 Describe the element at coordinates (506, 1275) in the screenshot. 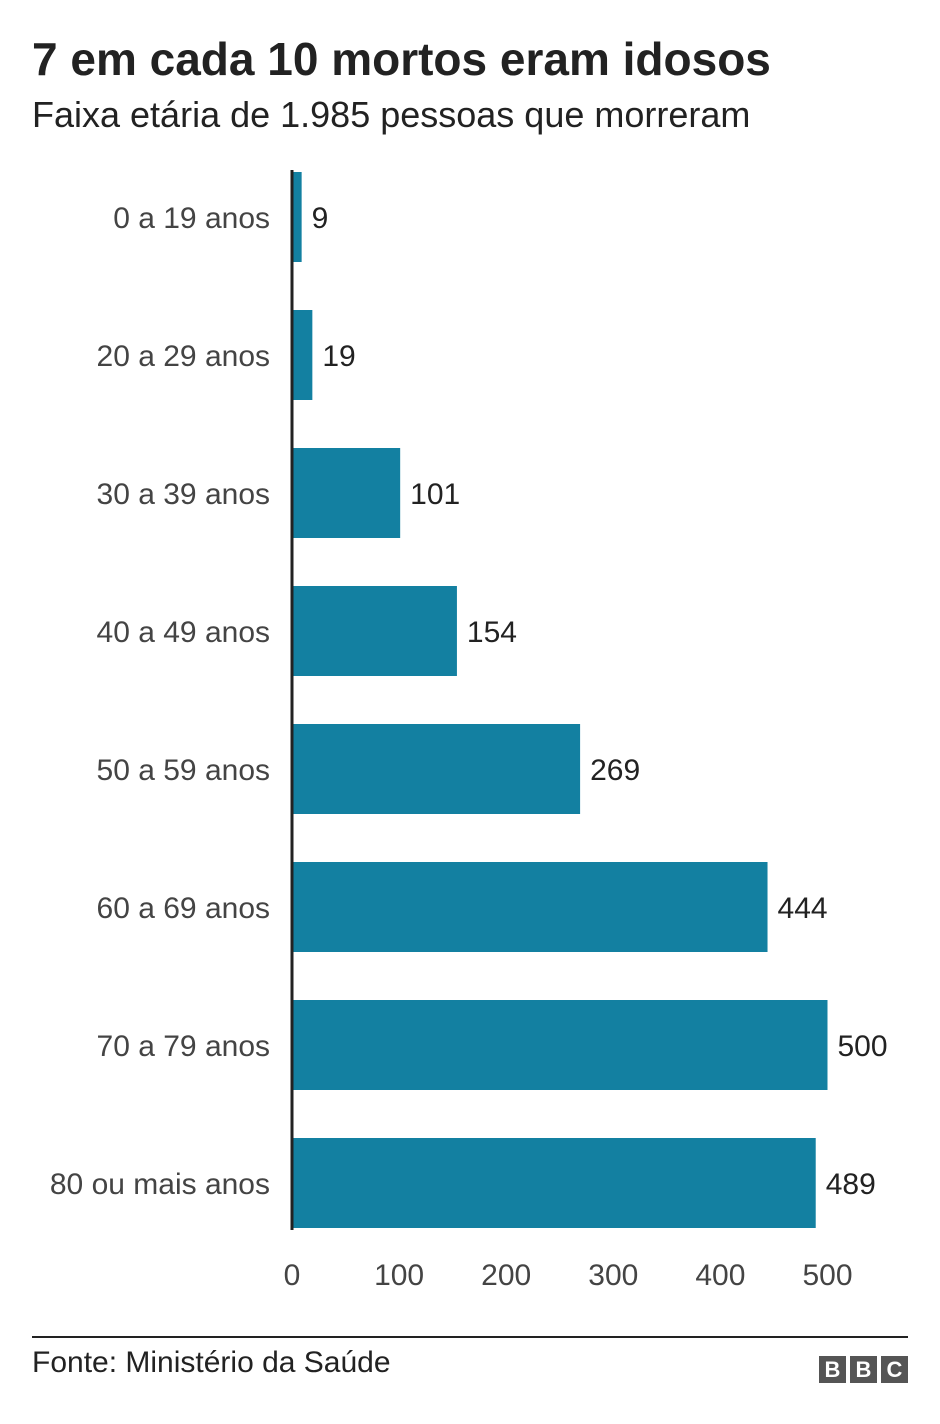

I see `x-tick-label: 200` at that location.